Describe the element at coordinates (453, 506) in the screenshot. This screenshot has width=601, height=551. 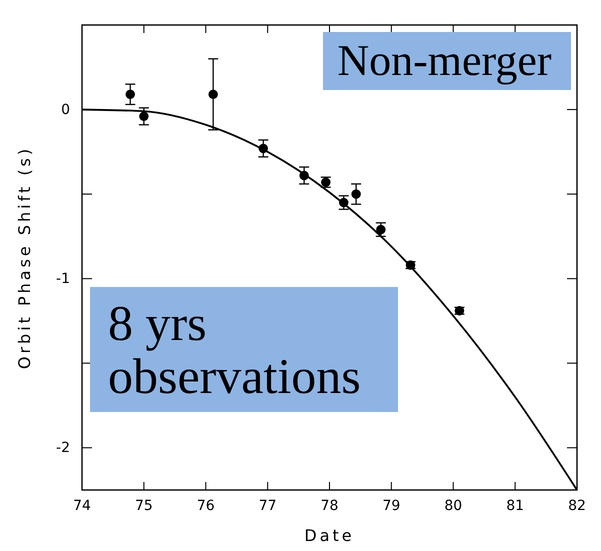
I see `x-tick-label: 80` at that location.